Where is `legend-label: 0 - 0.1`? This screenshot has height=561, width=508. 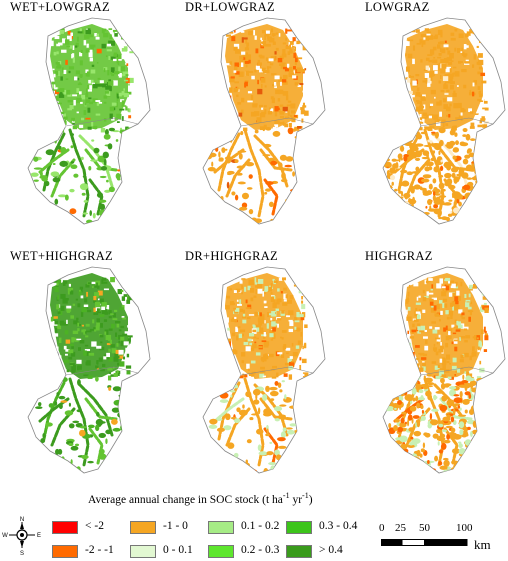 legend-label: 0 - 0.1 is located at coordinates (178, 550).